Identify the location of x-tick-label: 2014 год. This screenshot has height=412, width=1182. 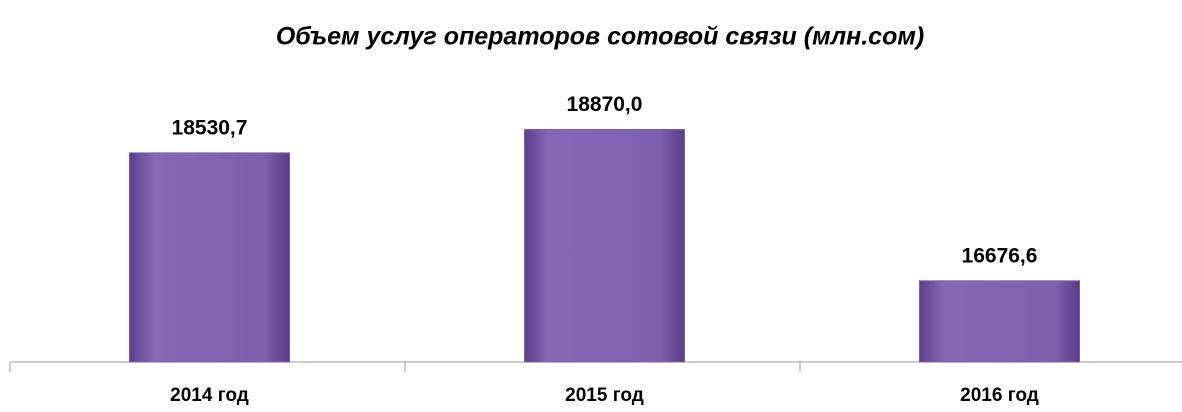
(209, 395).